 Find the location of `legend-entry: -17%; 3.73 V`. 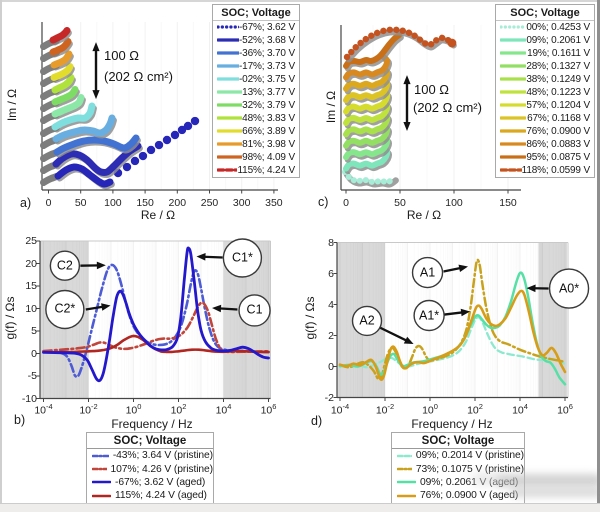

legend-entry: -17%; 3.73 V is located at coordinates (256, 66).